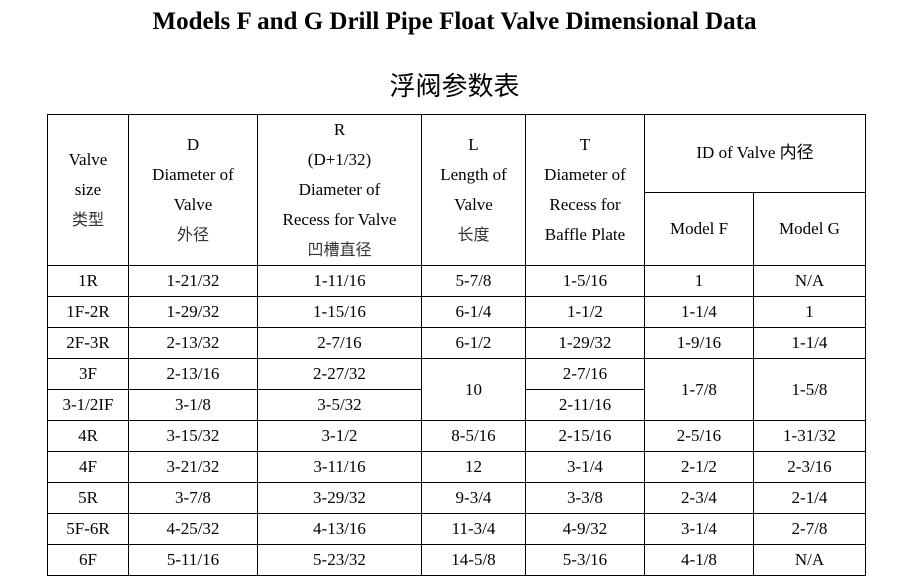 Image resolution: width=909 pixels, height=587 pixels. What do you see at coordinates (585, 405) in the screenshot?
I see `table-cell: 2-11/16` at bounding box center [585, 405].